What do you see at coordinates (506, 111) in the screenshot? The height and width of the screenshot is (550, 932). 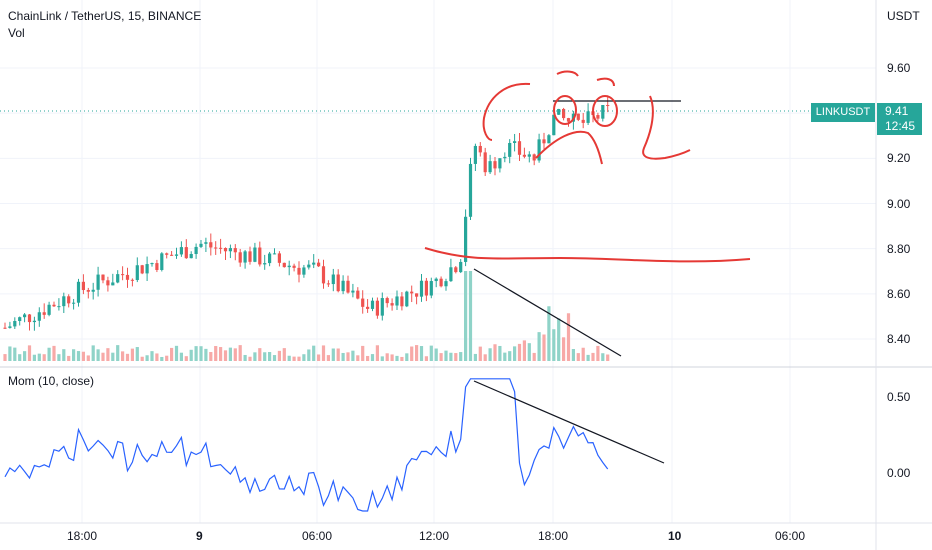 I see `drawing-red-head-left-shoulder` at bounding box center [506, 111].